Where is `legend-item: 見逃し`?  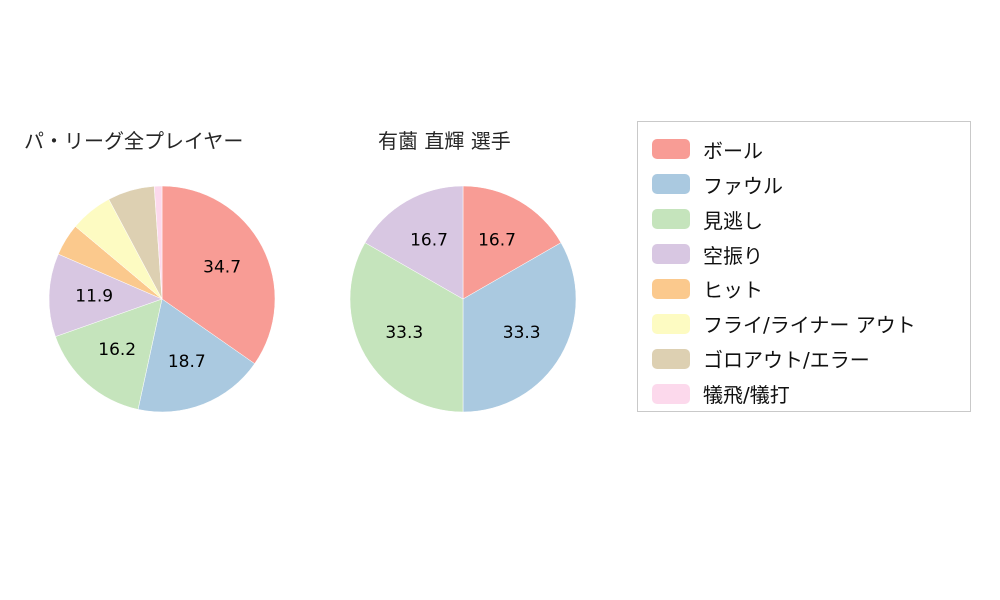 legend-item: 見逃し is located at coordinates (811, 219).